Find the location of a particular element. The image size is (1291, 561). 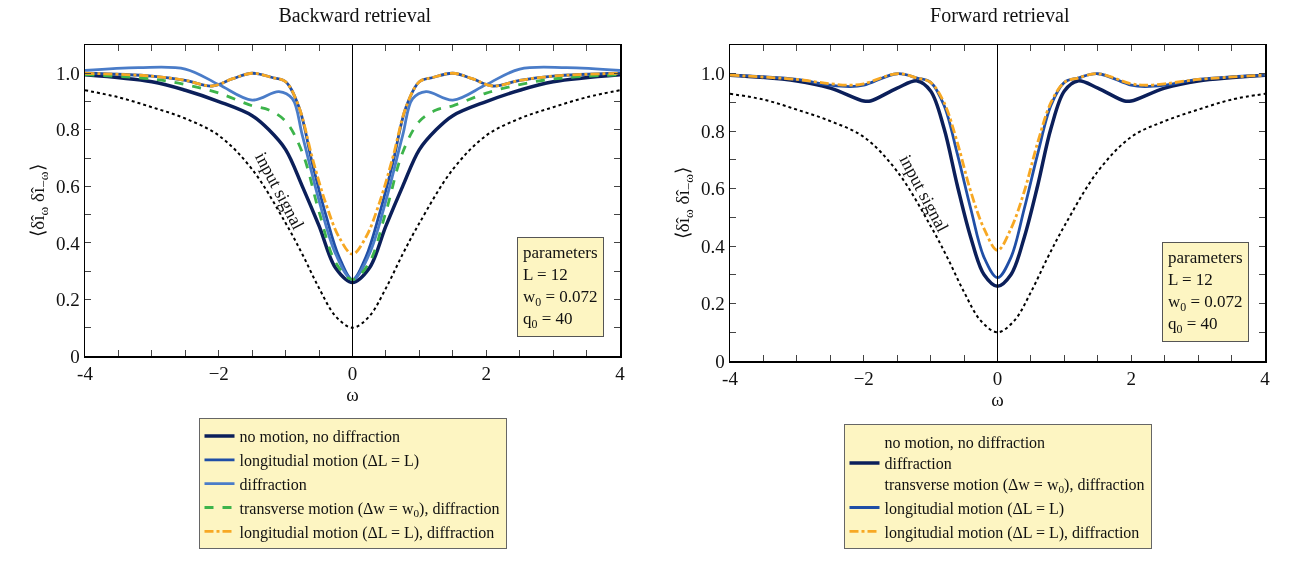

legend-label: transverse motion (Δw = w$_{0}$), diffraction is located at coordinates (369, 509).